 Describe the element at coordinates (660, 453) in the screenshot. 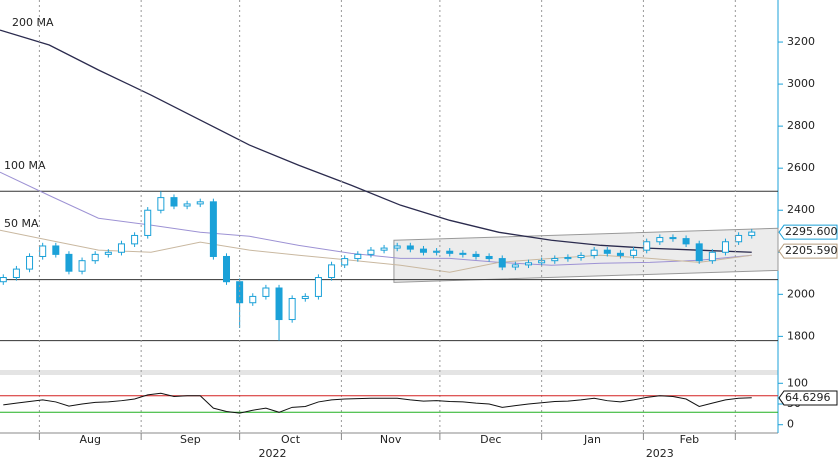

I see `year-label: 2023` at that location.